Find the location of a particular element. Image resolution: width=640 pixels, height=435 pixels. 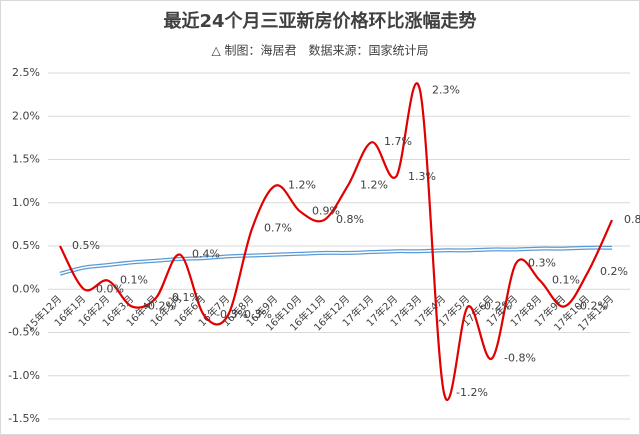

data-label: 0.7% is located at coordinates (278, 228).